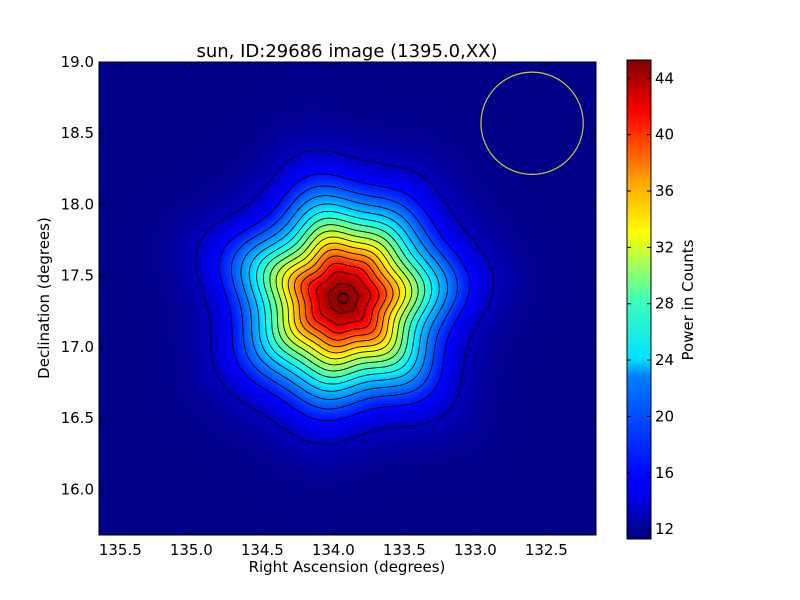  Describe the element at coordinates (664, 247) in the screenshot. I see `colorbar-tick-label: 32` at that location.